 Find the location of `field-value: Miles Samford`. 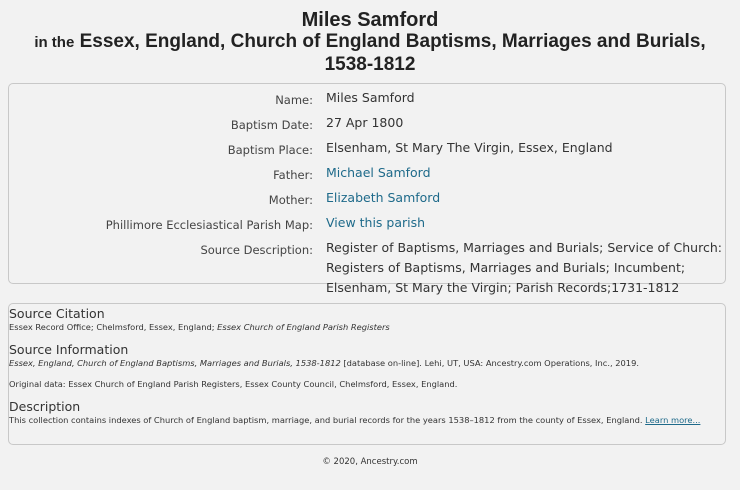

field-value: Miles Samford is located at coordinates (370, 97).